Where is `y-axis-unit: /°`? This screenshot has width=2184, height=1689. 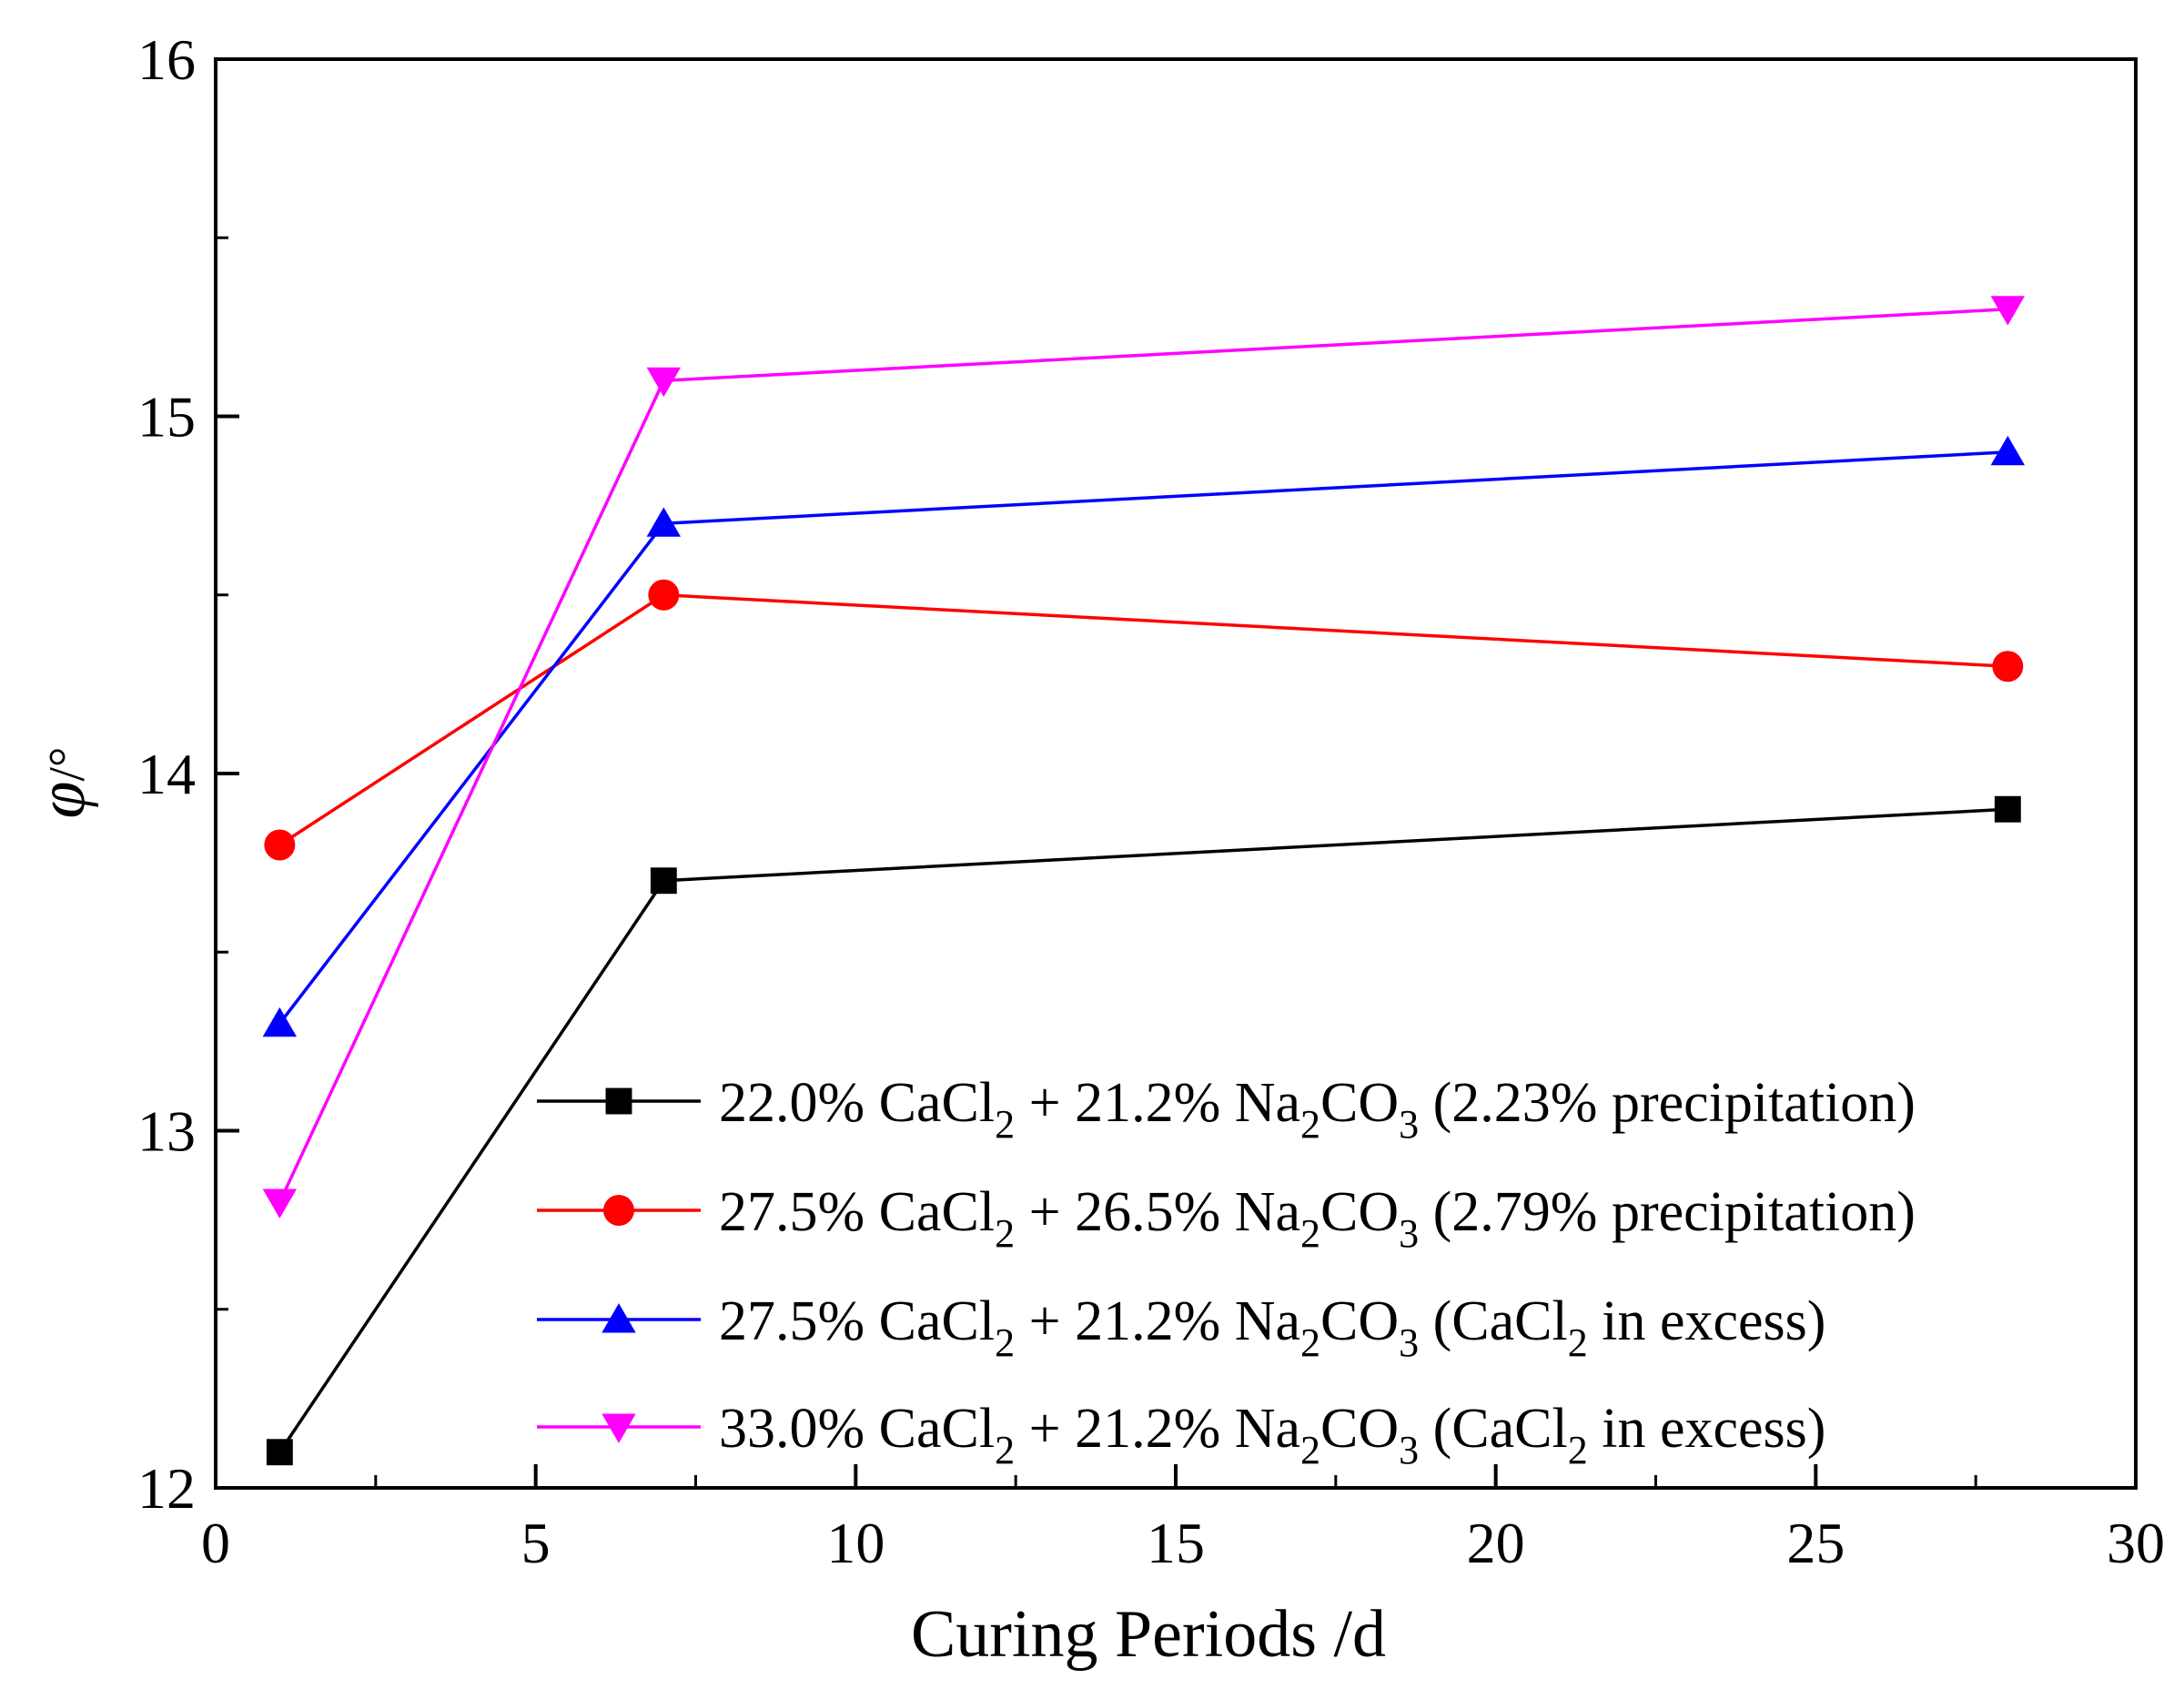 y-axis-unit: /° is located at coordinates (67, 764).